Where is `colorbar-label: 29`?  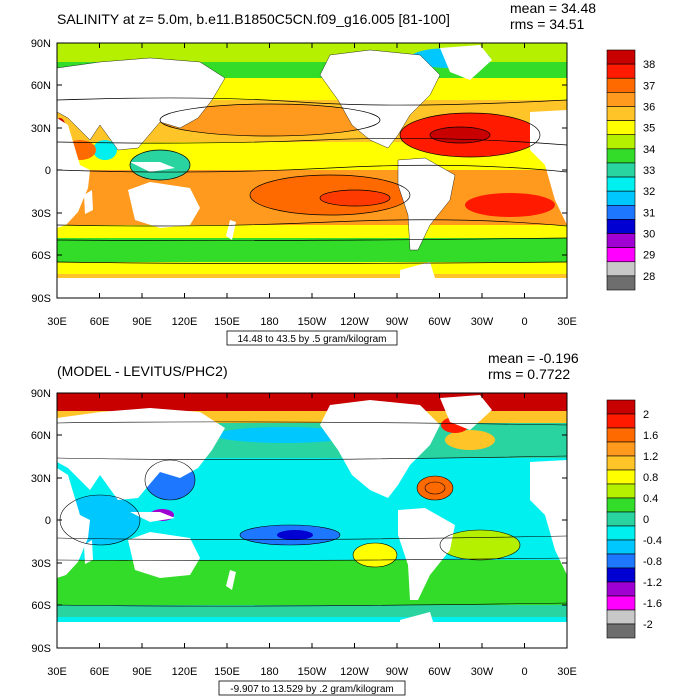
colorbar-label: 29 is located at coordinates (649, 256).